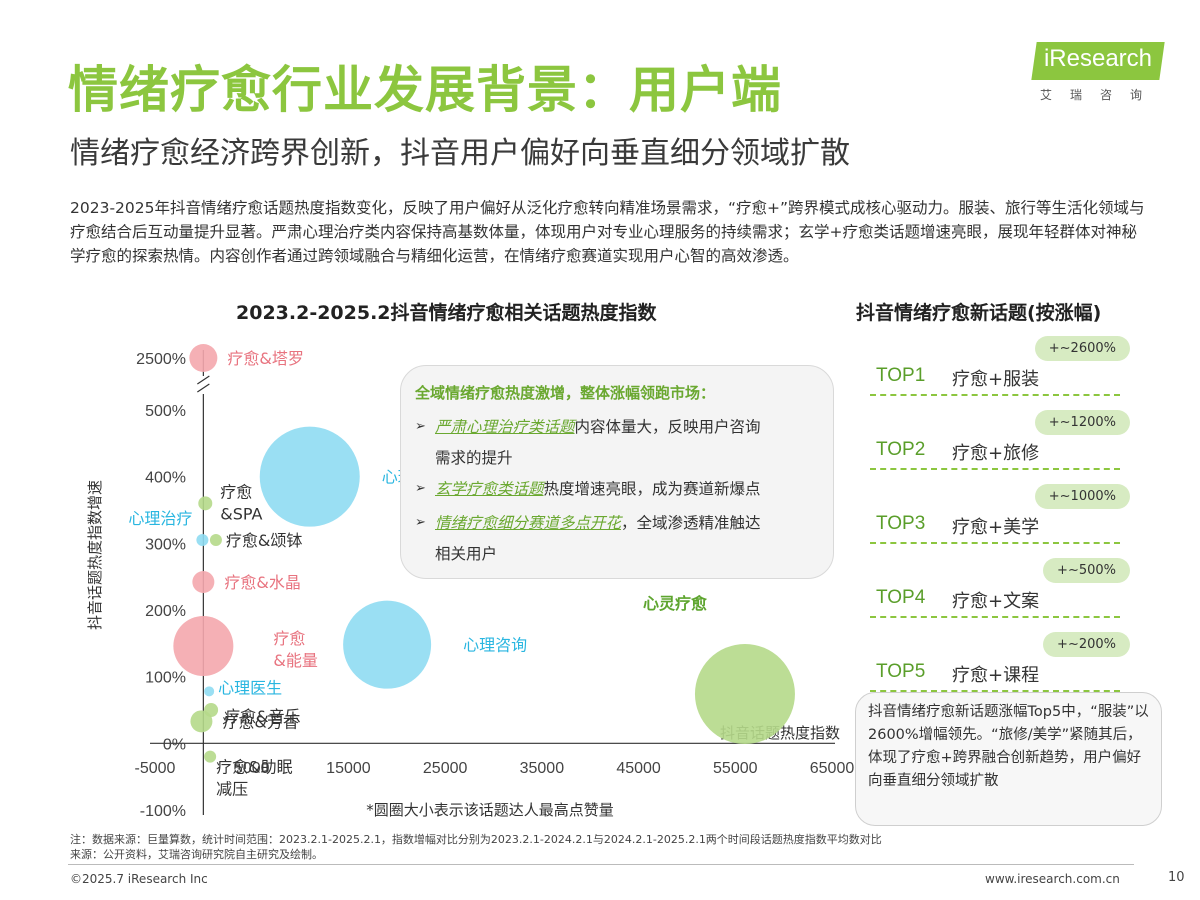 This screenshot has height=900, width=1200. I want to click on bubble-label: 疗愈&助眠减压, so click(254, 778).